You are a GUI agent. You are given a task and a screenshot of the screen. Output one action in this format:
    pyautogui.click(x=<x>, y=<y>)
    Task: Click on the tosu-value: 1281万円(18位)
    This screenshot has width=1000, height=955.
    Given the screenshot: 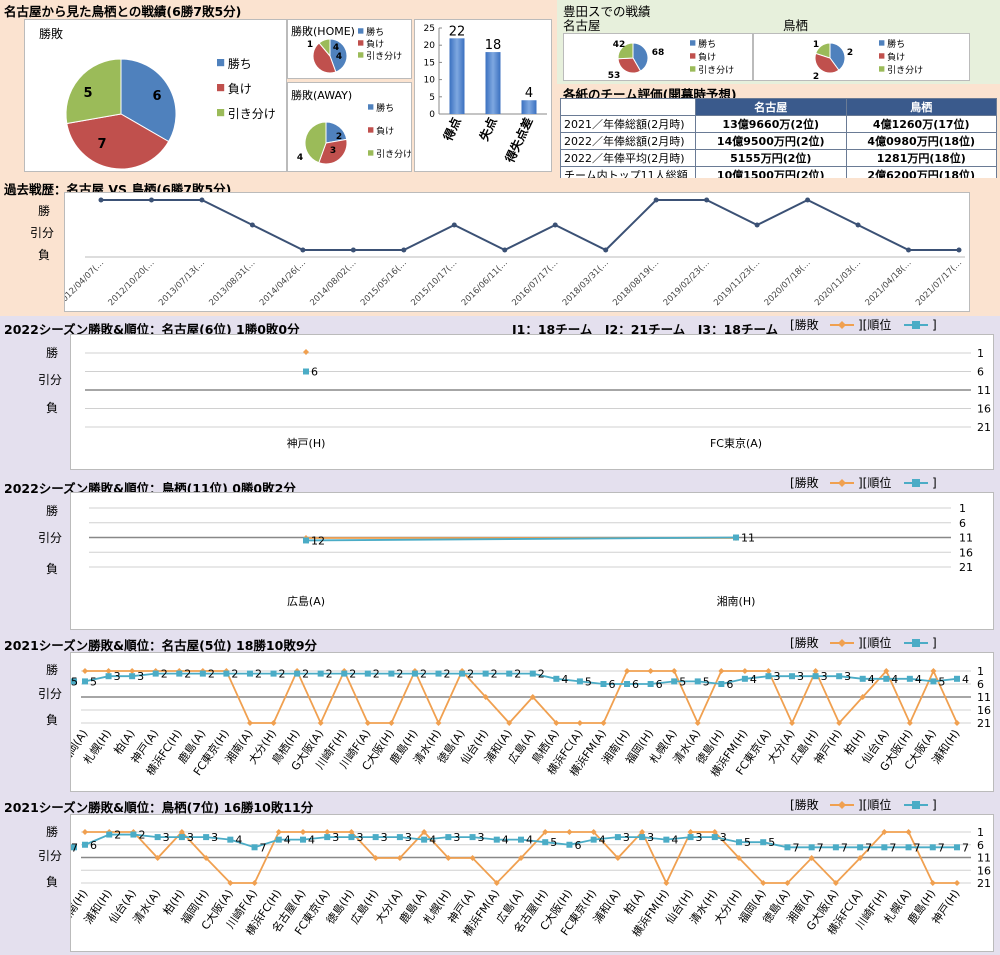 What is the action you would take?
    pyautogui.click(x=921, y=158)
    